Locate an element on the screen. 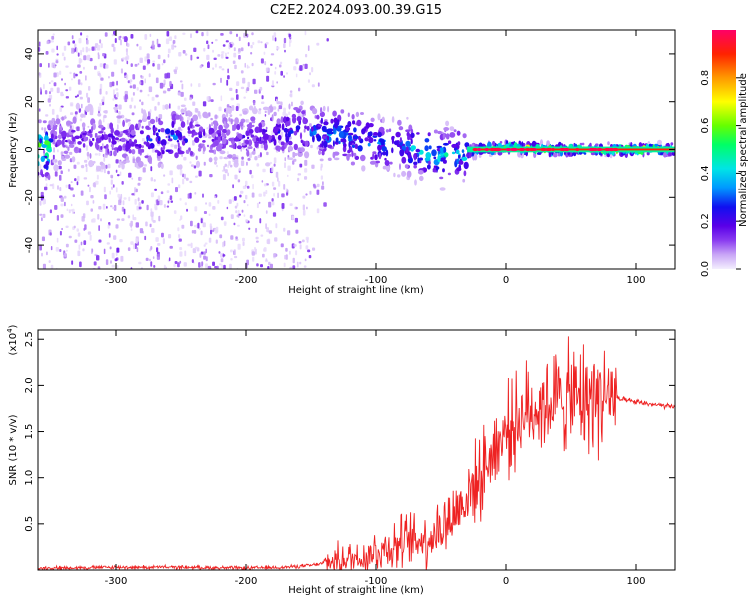 The image size is (750, 600). colorbar-tick-label: 0.6 is located at coordinates (705, 126).